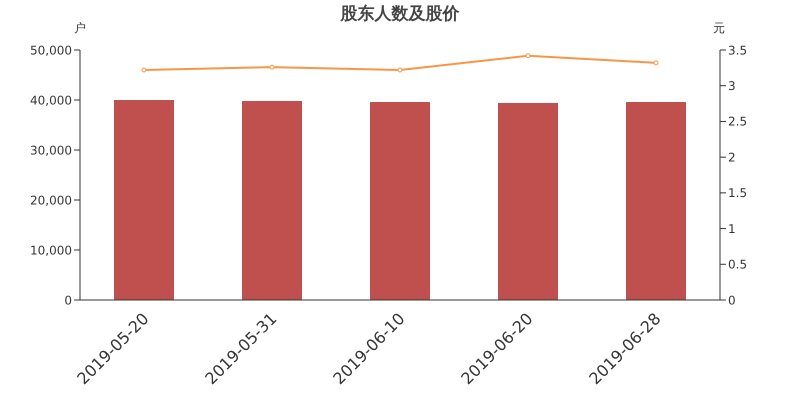  I want to click on y2-tick-label: 3, so click(732, 85).